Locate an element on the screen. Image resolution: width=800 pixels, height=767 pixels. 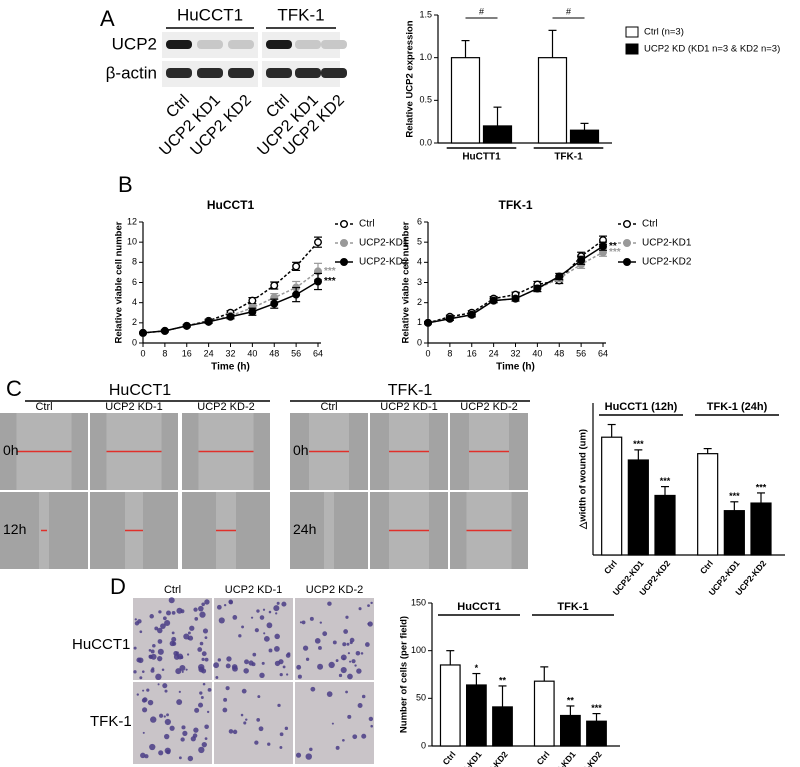
image-row-label: TFK-1 is located at coordinates (111, 721).